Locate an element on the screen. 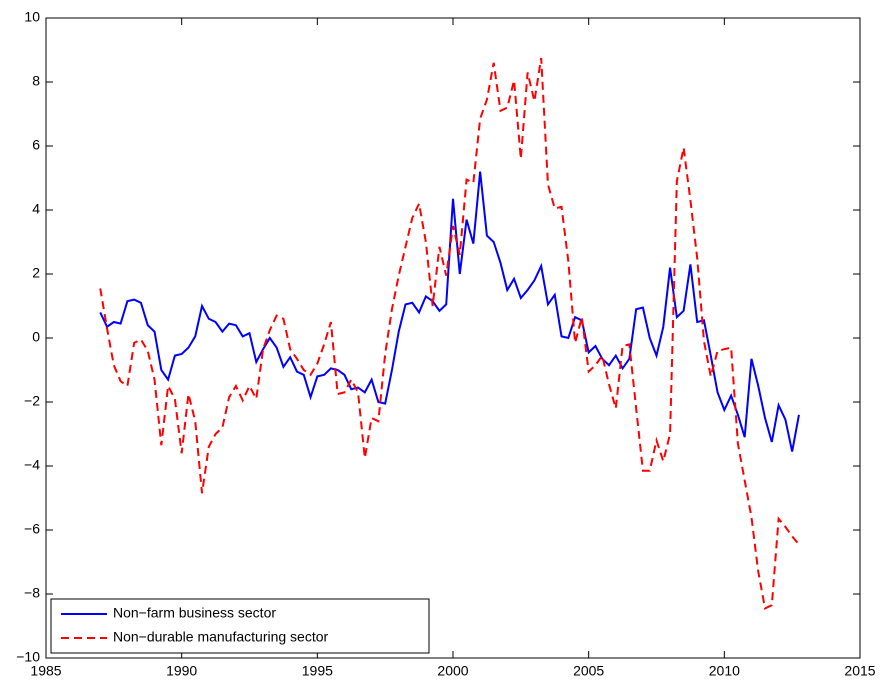  x-tick-label: 2005 is located at coordinates (588, 671).